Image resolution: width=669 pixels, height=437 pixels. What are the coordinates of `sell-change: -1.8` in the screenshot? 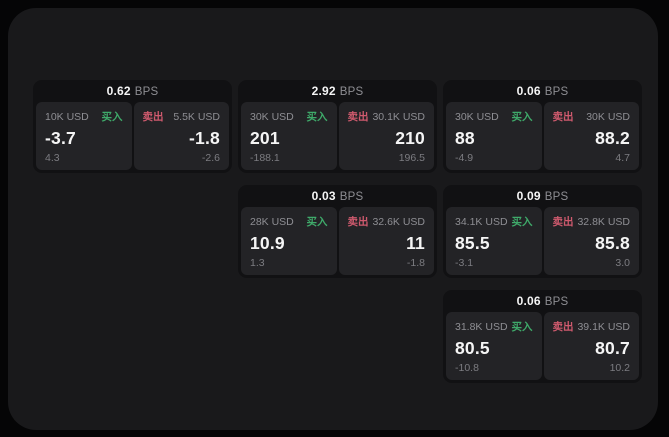 It's located at (415, 263).